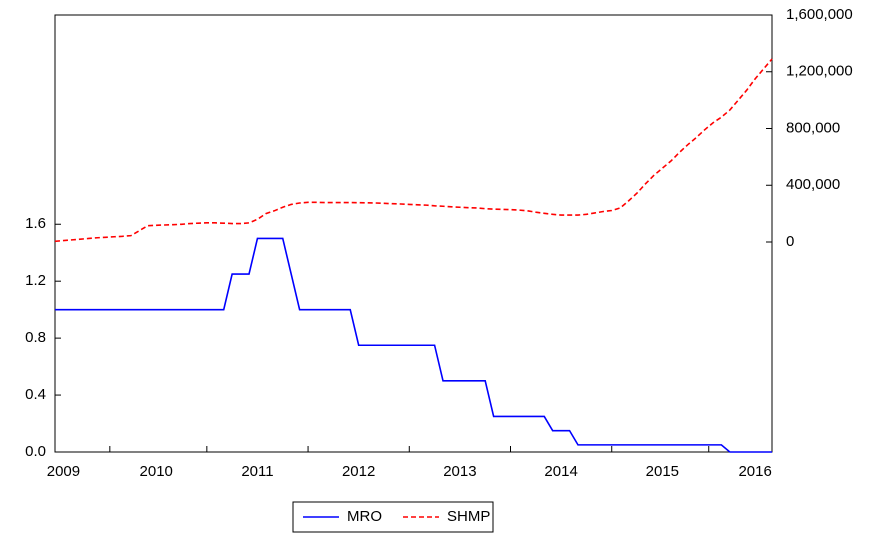 The width and height of the screenshot is (879, 545). Describe the element at coordinates (468, 516) in the screenshot. I see `legend-label: SHMP` at that location.